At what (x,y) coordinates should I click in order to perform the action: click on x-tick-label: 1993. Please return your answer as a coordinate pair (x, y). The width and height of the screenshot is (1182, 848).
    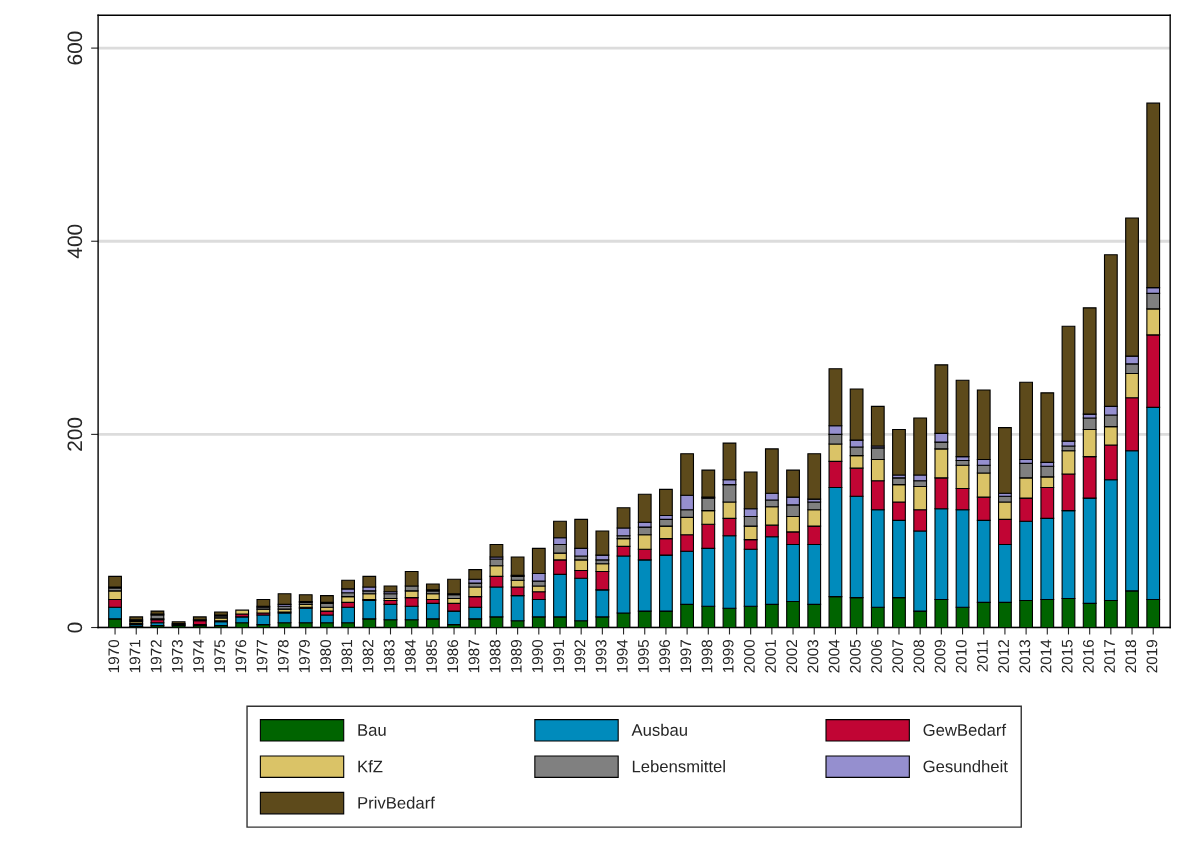
    Looking at the image, I should click on (601, 656).